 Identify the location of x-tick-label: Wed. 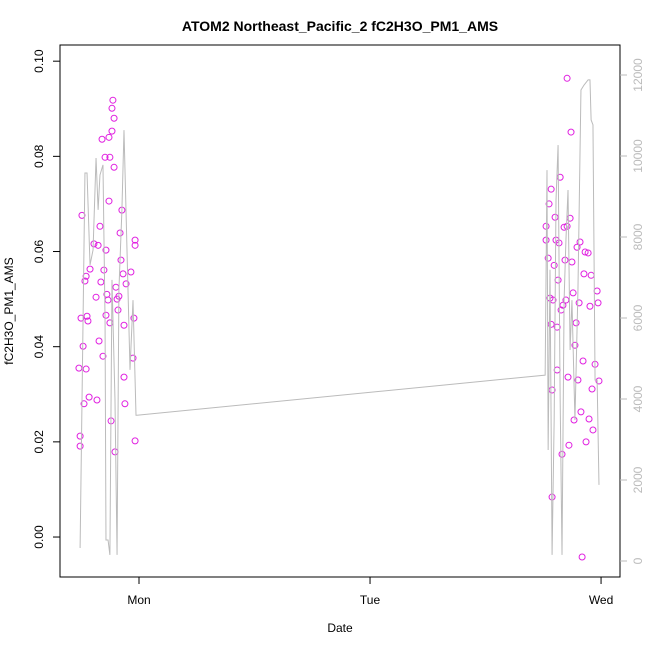
(601, 600).